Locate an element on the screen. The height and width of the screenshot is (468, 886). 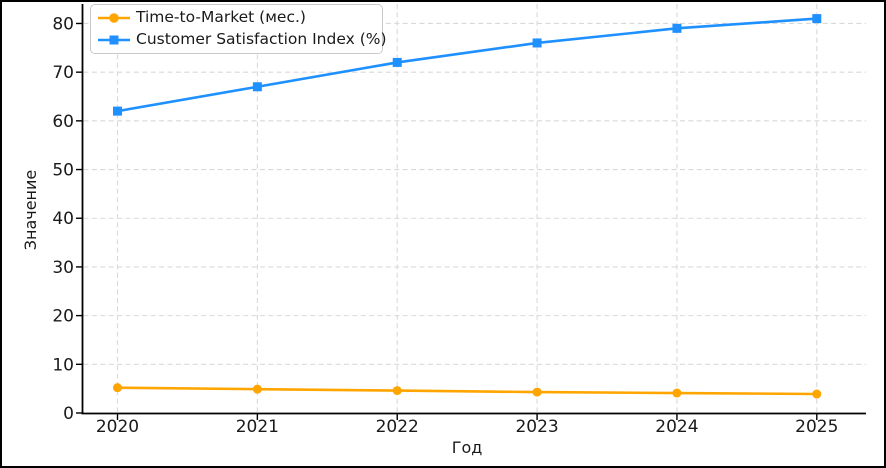
x-axis-label: Год is located at coordinates (467, 447).